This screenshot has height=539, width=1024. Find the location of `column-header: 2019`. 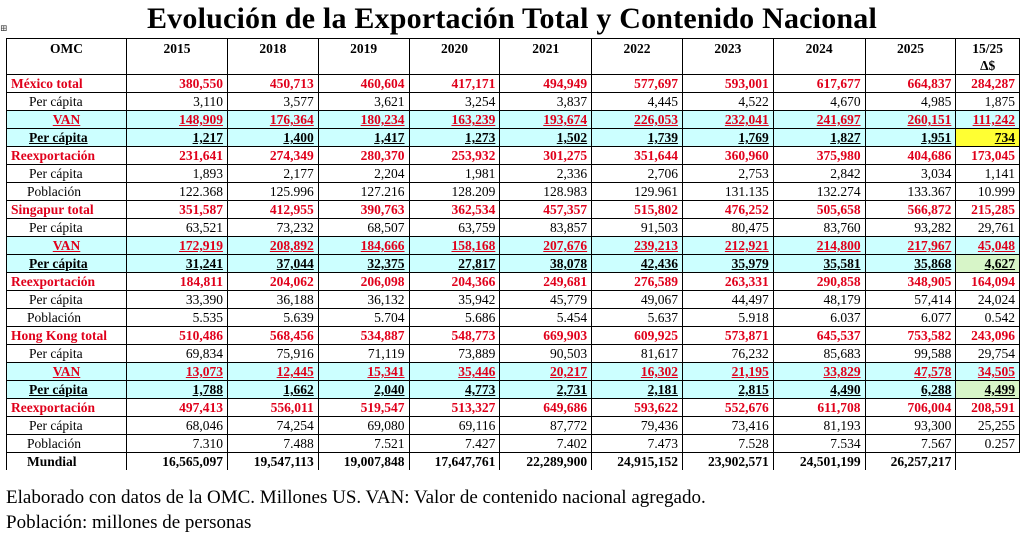

column-header: 2019 is located at coordinates (363, 56).